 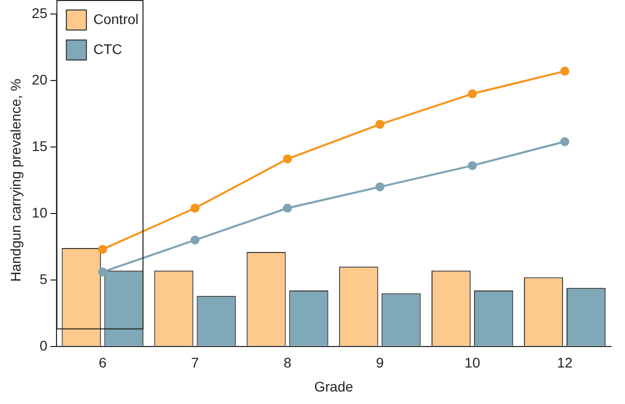 I want to click on y-tick-label: 15, so click(x=40, y=146).